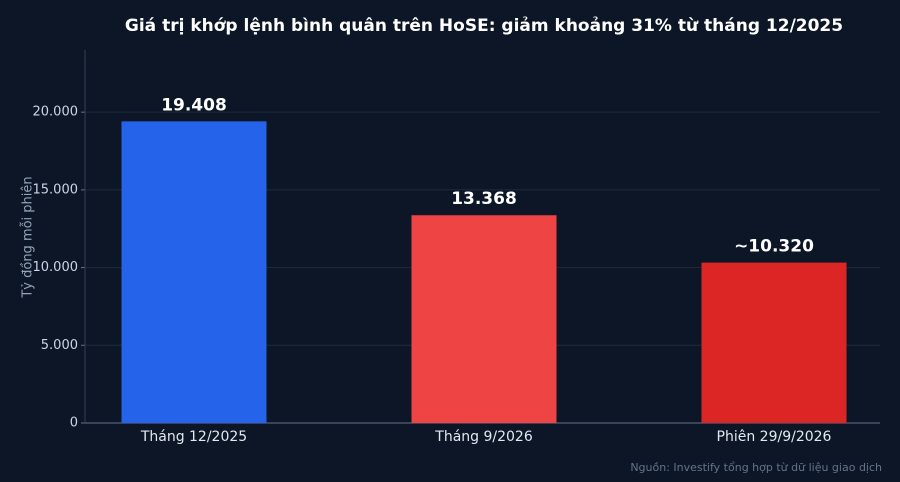  What do you see at coordinates (484, 199) in the screenshot?
I see `value-label: 13.368` at bounding box center [484, 199].